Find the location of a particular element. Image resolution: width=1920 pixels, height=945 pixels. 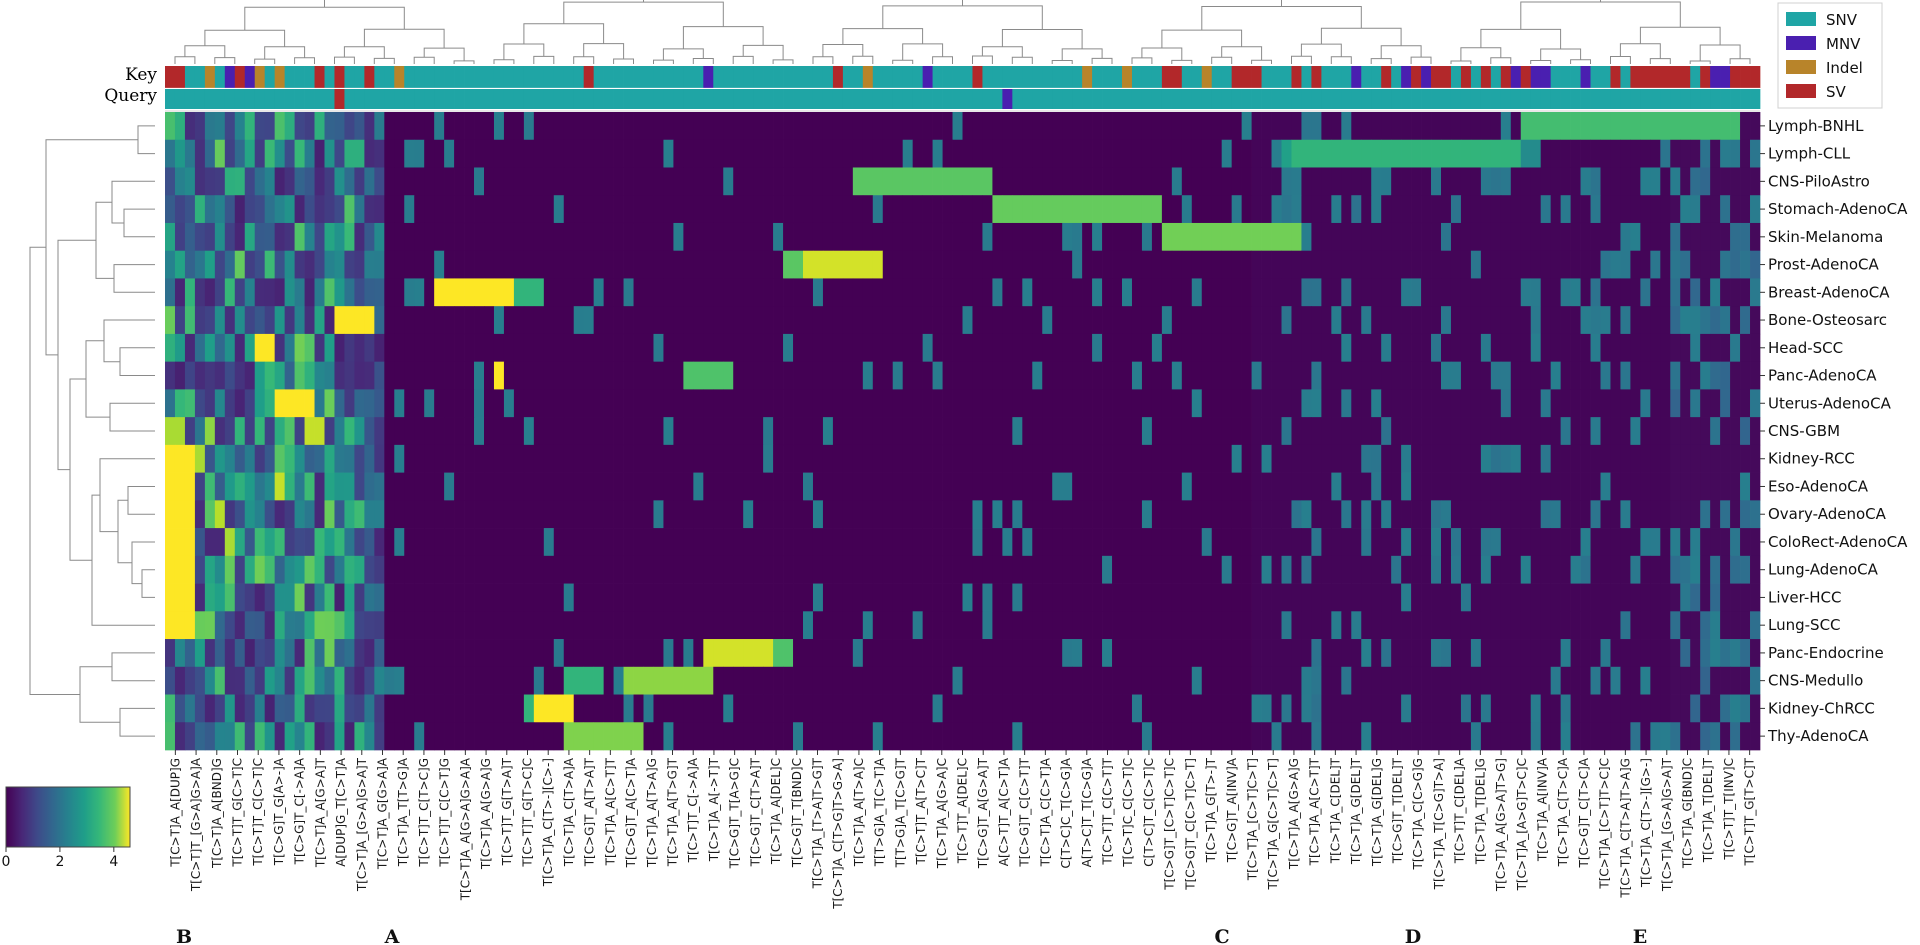

column-label: T[C>T]A_A[C>T]T is located at coordinates (1315, 811).